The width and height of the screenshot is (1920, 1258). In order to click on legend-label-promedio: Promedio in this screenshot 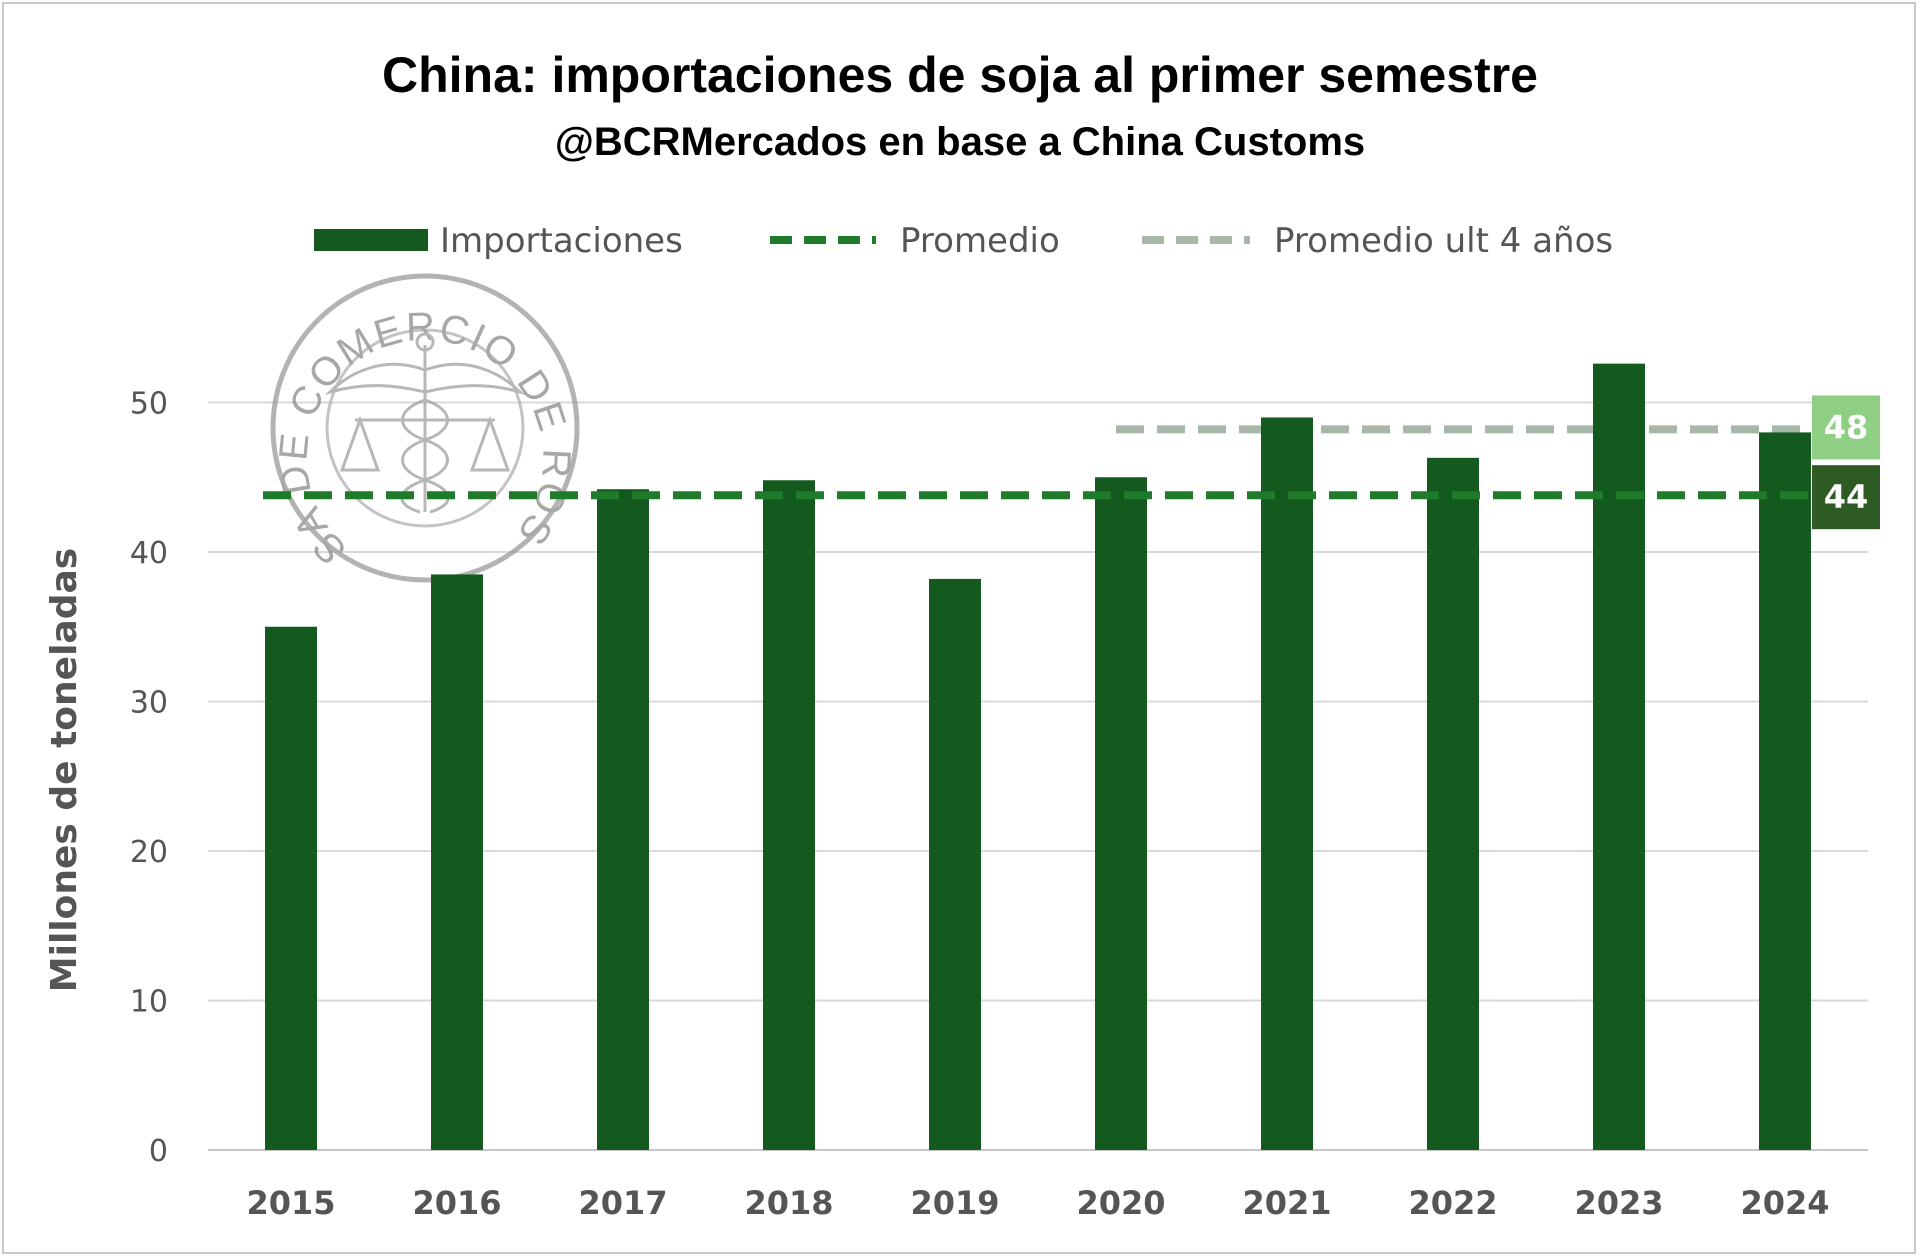, I will do `click(980, 241)`.